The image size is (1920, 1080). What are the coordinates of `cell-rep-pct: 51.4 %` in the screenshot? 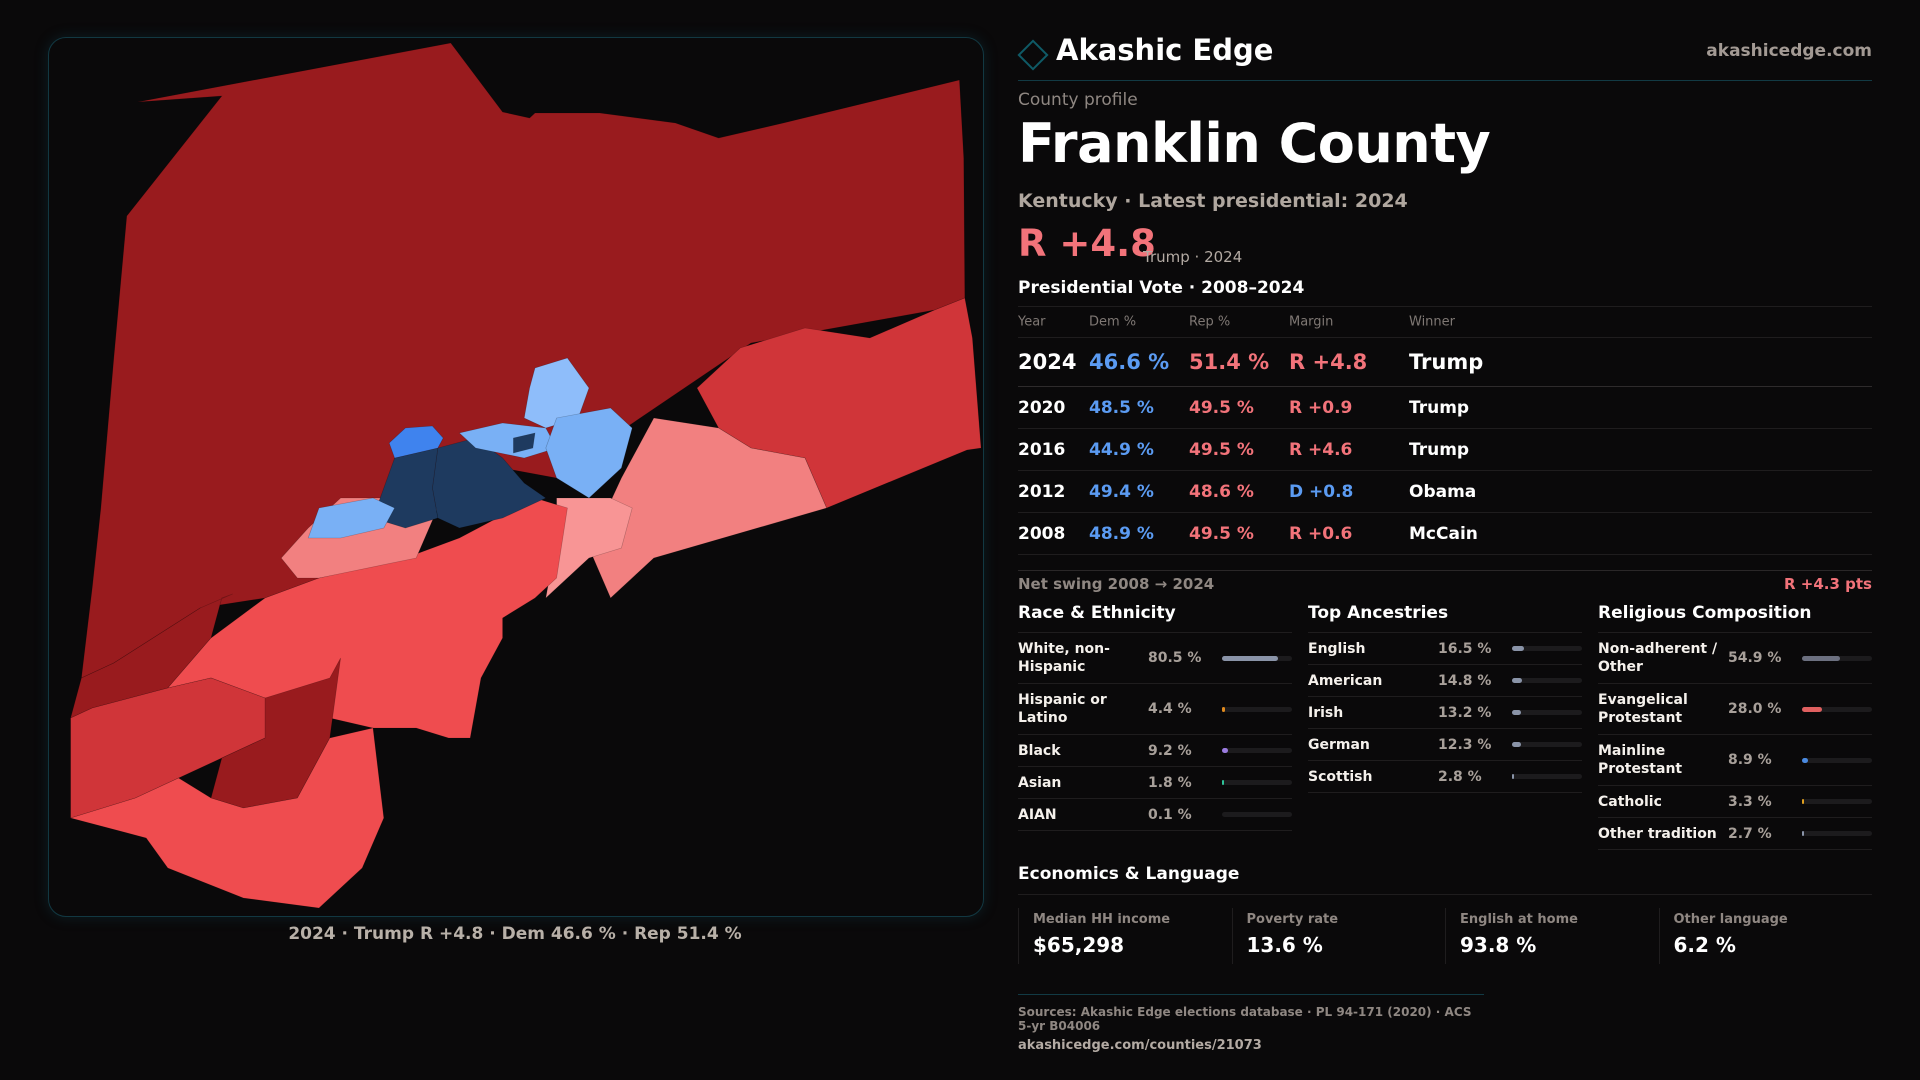 It's located at (1229, 362).